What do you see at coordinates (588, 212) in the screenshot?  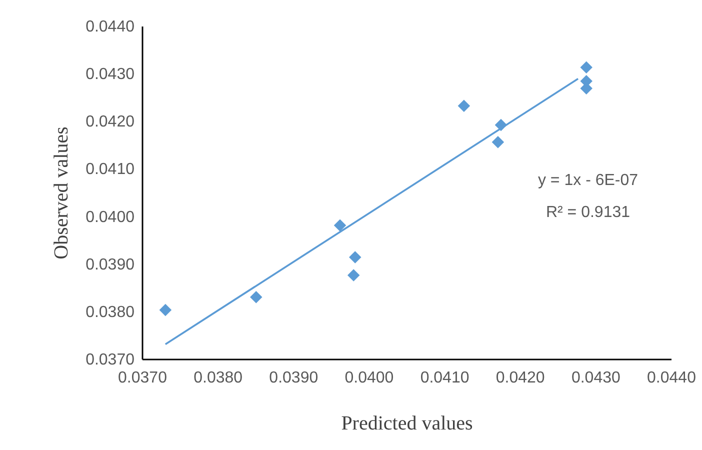 I see `annotation: R² = 0.9131` at bounding box center [588, 212].